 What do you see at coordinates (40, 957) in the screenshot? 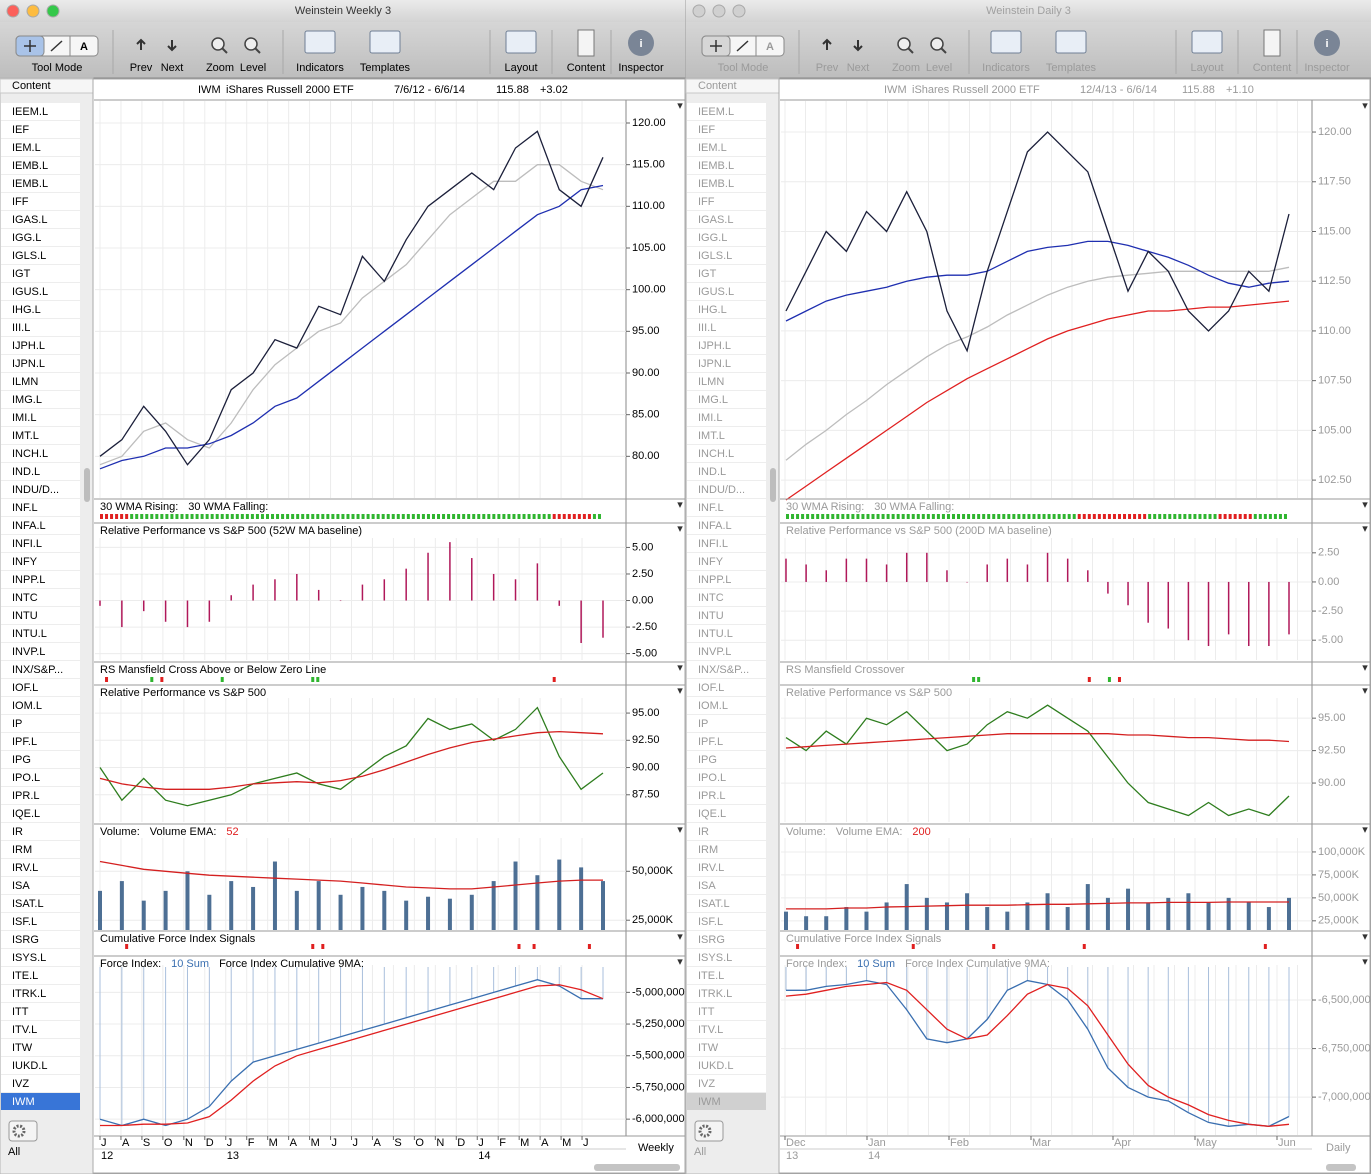
I see `symbol-row: ISYS.L` at bounding box center [40, 957].